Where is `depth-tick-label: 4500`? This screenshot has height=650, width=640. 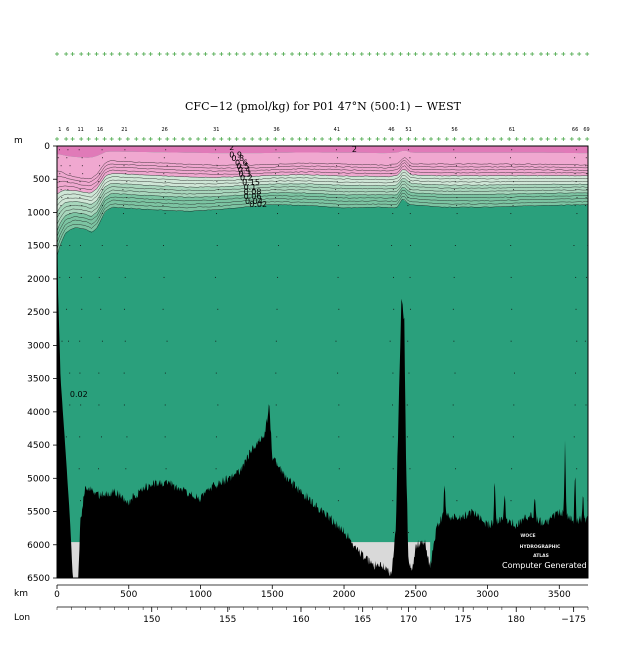
depth-tick-label: 4500 is located at coordinates (38, 446).